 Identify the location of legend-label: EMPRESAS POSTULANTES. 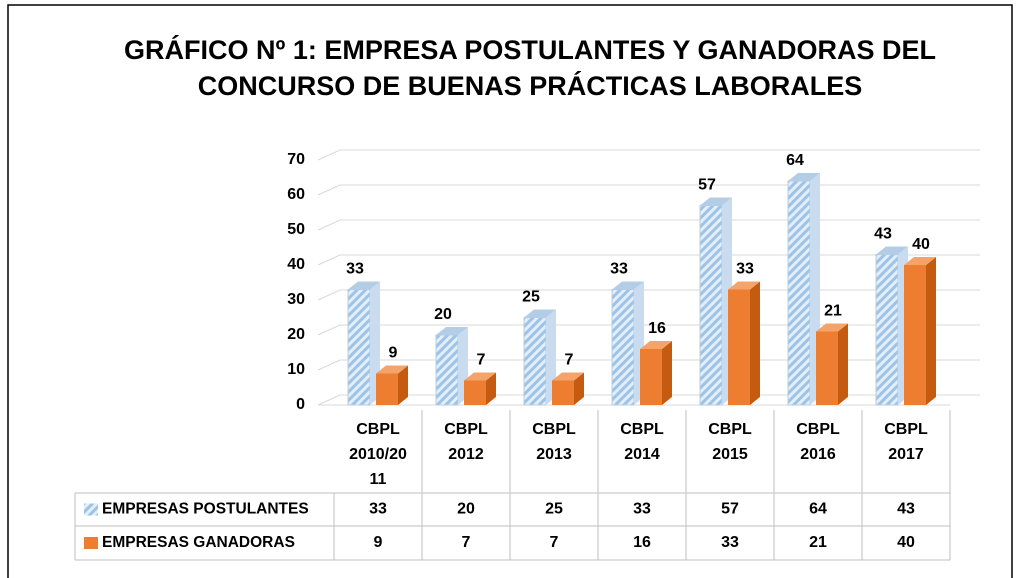
(205, 509).